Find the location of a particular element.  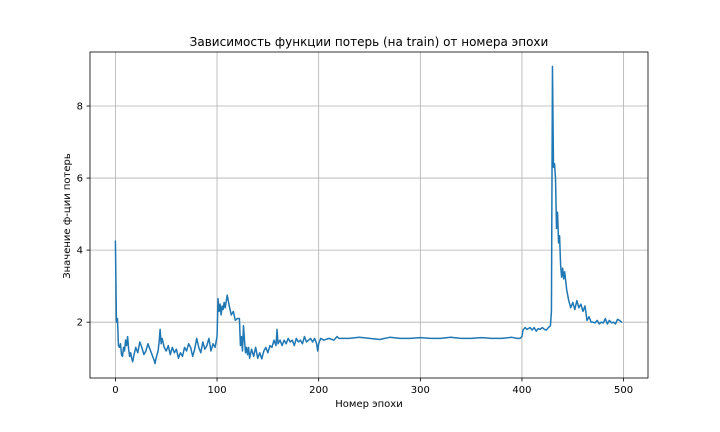

x-axis-title: Номер эпохи is located at coordinates (368, 404).